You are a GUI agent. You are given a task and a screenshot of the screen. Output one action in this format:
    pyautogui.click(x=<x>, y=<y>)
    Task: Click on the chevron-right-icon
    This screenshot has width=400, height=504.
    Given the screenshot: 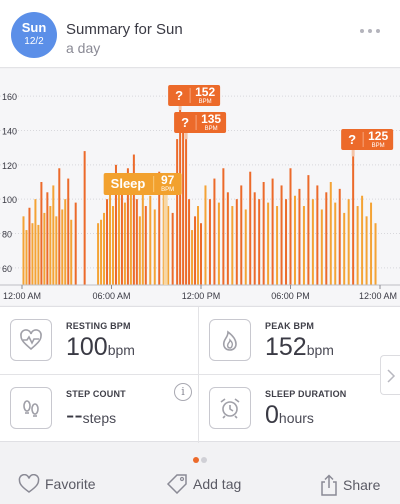 What is the action you would take?
    pyautogui.click(x=391, y=376)
    